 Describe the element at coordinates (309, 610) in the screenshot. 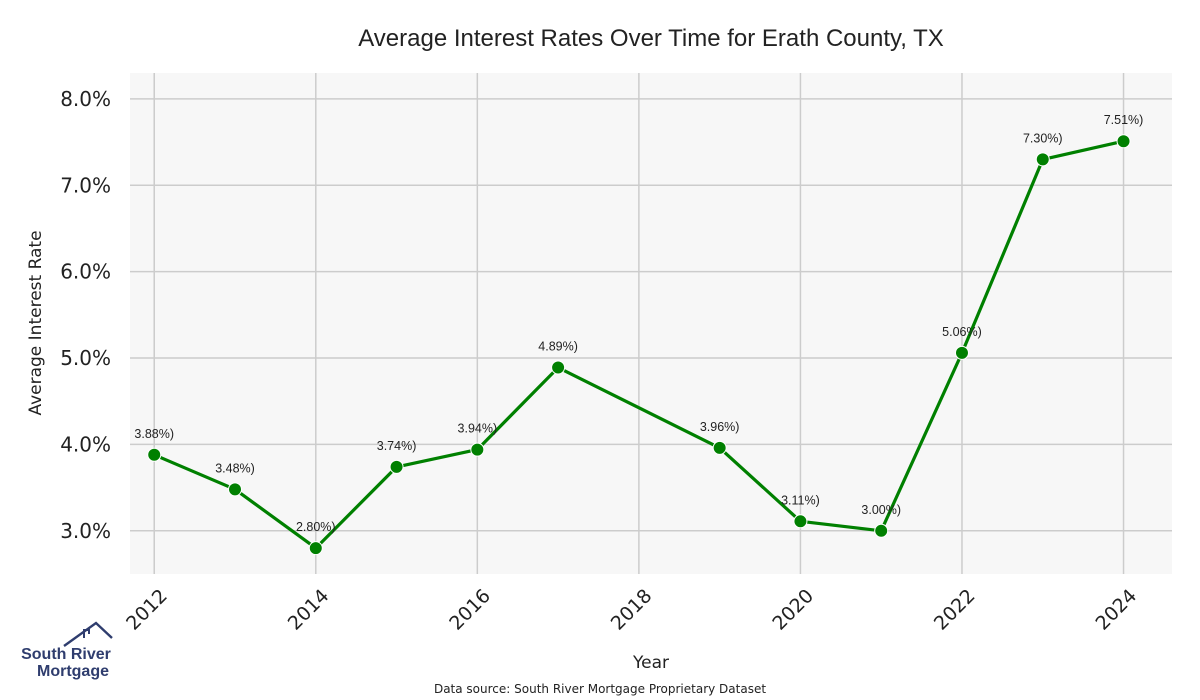

I see `x-tick-label: 2014` at that location.